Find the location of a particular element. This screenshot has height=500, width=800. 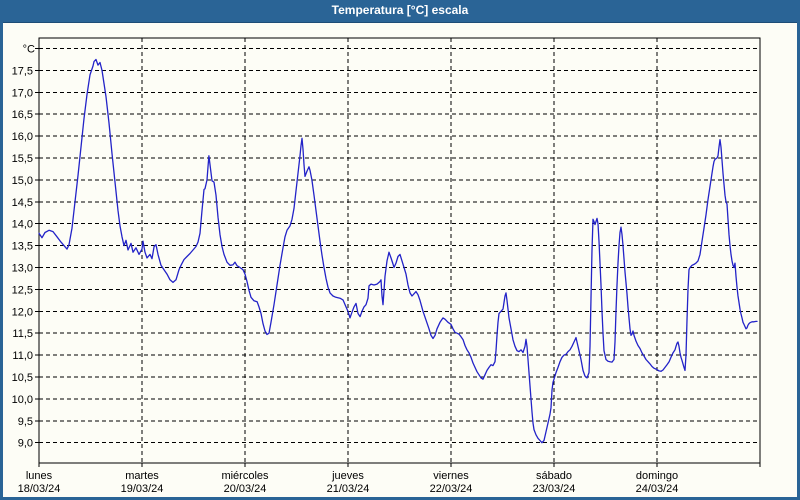

x-axis-date-label: 23/03/24 is located at coordinates (554, 489).